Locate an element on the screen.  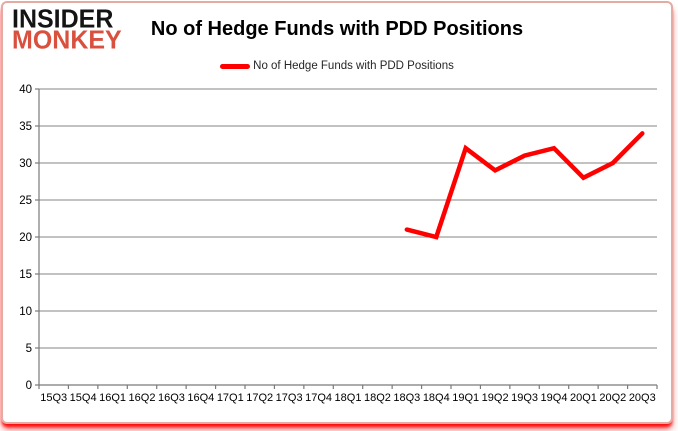
x-axis-label: 20Q3 is located at coordinates (642, 398).